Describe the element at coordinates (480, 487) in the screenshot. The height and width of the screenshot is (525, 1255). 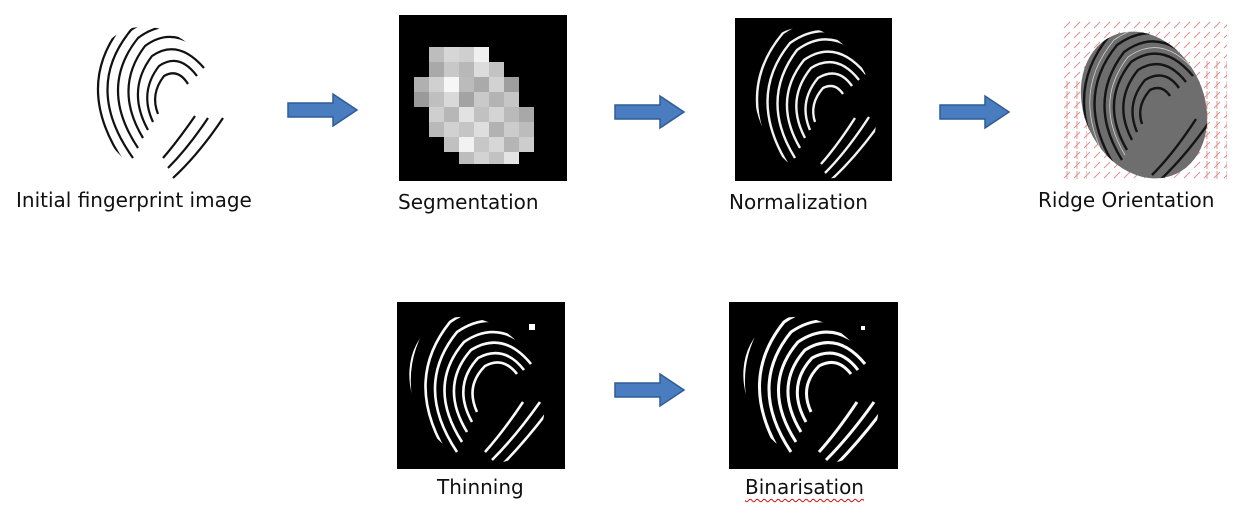
I see `step-label-thinning: Thinning` at that location.